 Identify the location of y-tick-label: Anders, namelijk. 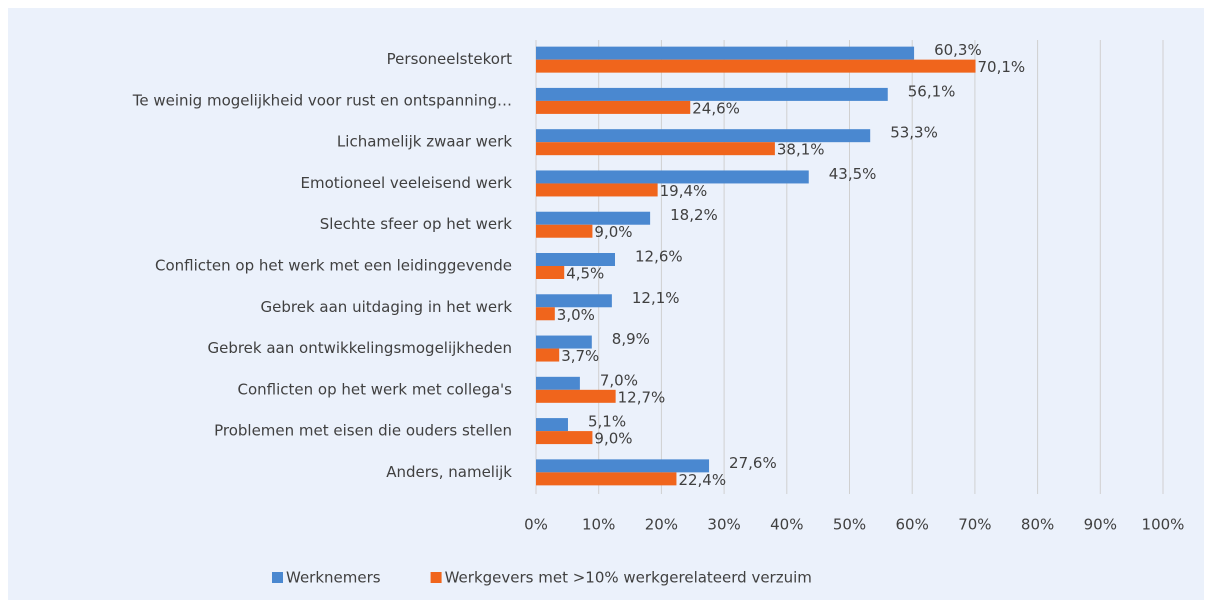
(449, 472).